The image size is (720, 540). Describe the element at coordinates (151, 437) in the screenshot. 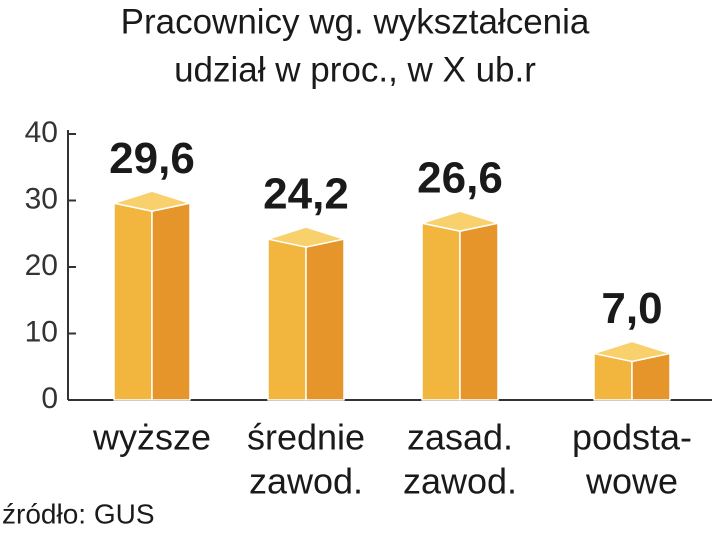

I see `x-tick-label: wyższe` at that location.